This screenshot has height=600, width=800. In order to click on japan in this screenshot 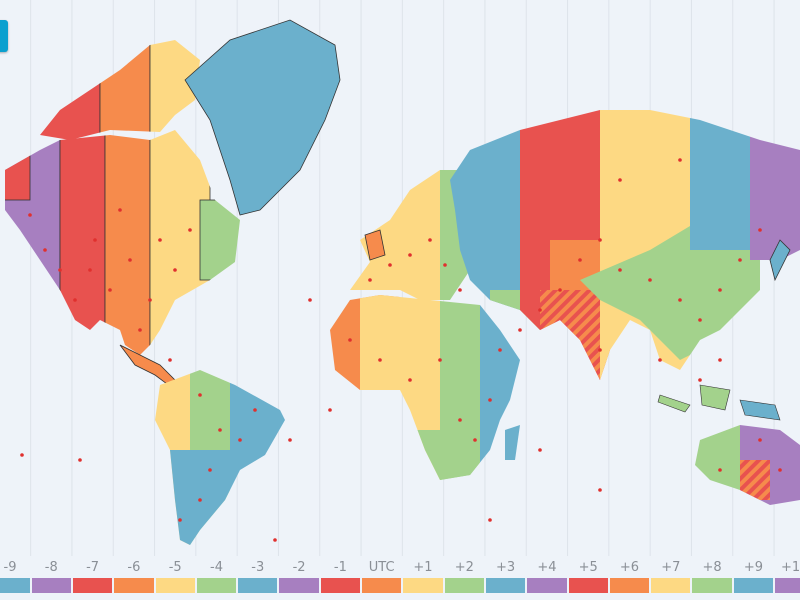, I will do `click(780, 260)`.